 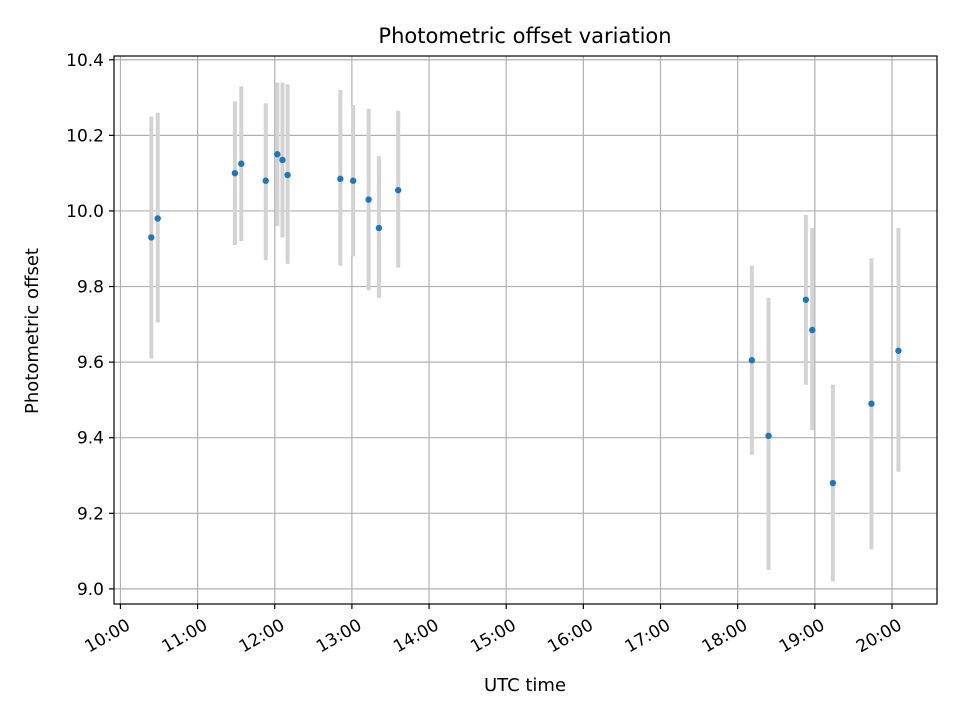 What do you see at coordinates (525, 685) in the screenshot?
I see `x-axis-label: UTC time` at bounding box center [525, 685].